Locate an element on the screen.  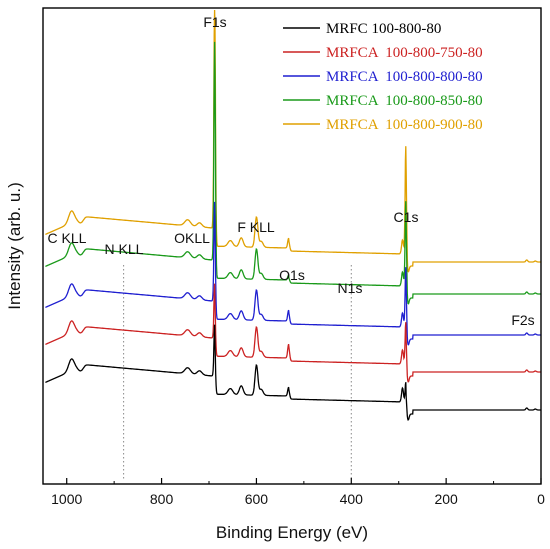
x-axis-ticks: 1000 800 600 400 200 0 is located at coordinates (298, 492).